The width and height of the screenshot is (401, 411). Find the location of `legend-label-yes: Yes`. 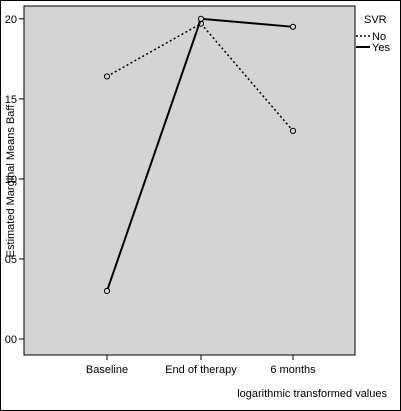

legend-label-yes: Yes is located at coordinates (381, 48).